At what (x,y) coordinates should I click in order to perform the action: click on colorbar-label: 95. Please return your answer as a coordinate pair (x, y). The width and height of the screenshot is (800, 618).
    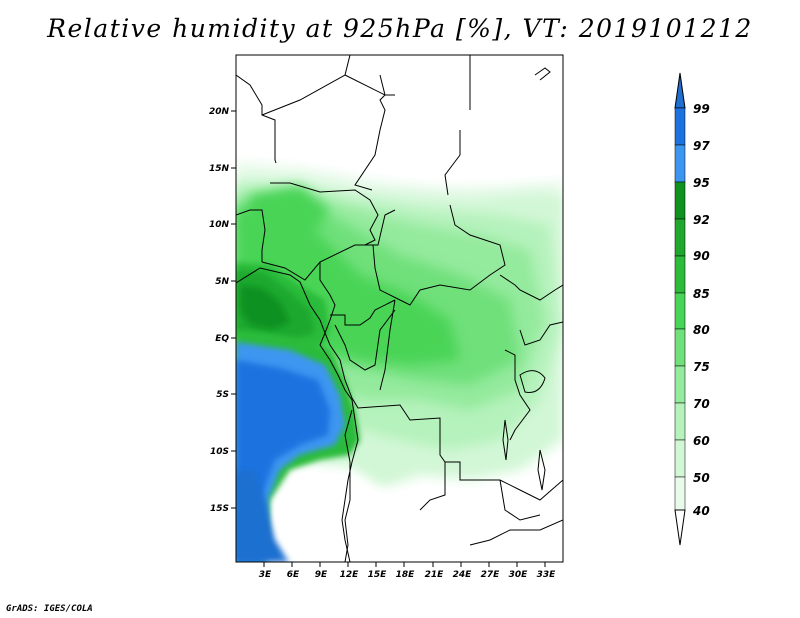
    Looking at the image, I should click on (701, 183).